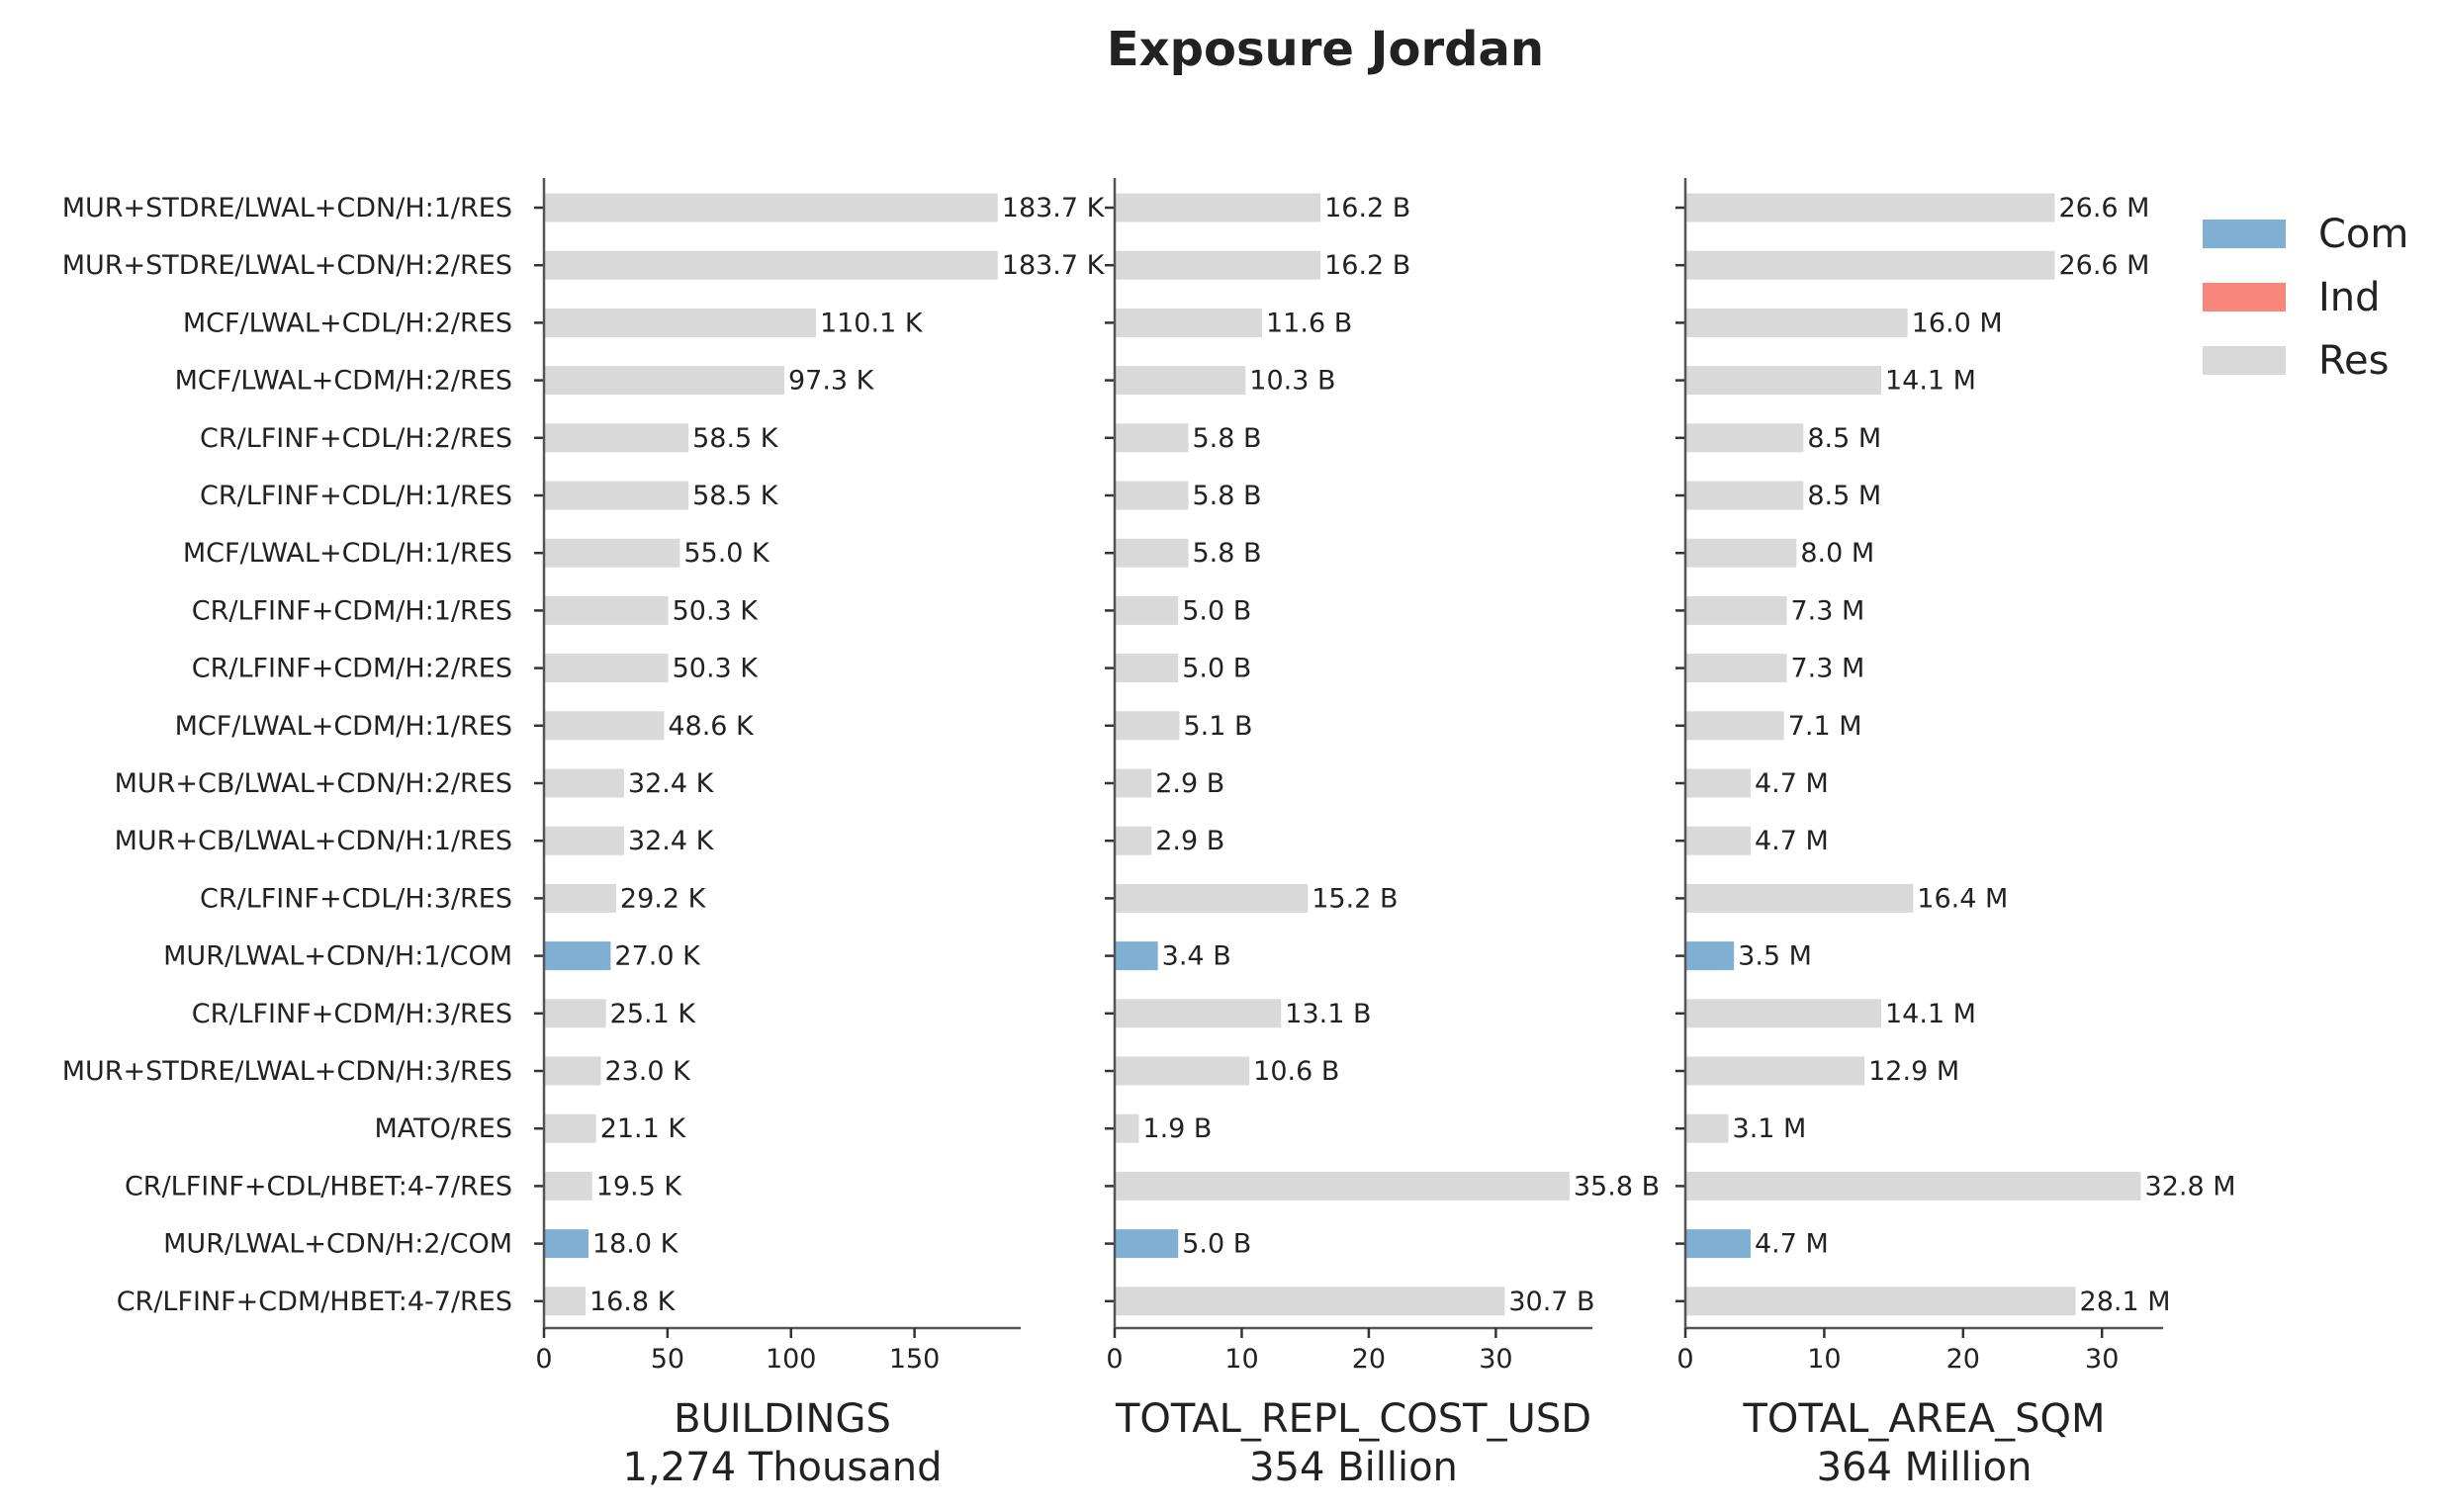 This screenshot has height=1512, width=2442. I want to click on chart-title: Exposure Jordan, so click(1325, 49).